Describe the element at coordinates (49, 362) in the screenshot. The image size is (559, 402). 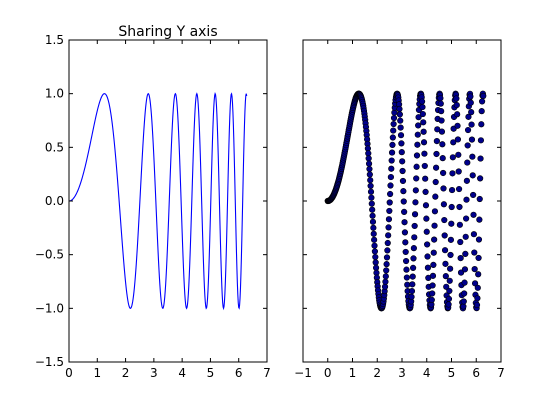
I see `left-y-tick-label: −1.5` at that location.